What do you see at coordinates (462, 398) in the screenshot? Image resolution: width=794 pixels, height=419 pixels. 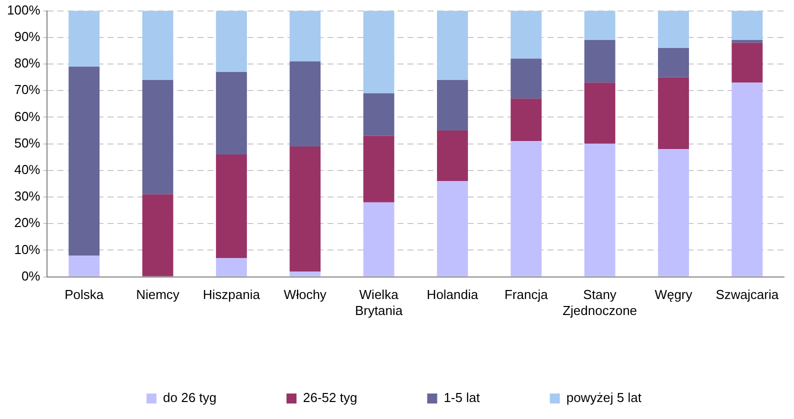 I see `legend-label: 1-5 lat` at bounding box center [462, 398].